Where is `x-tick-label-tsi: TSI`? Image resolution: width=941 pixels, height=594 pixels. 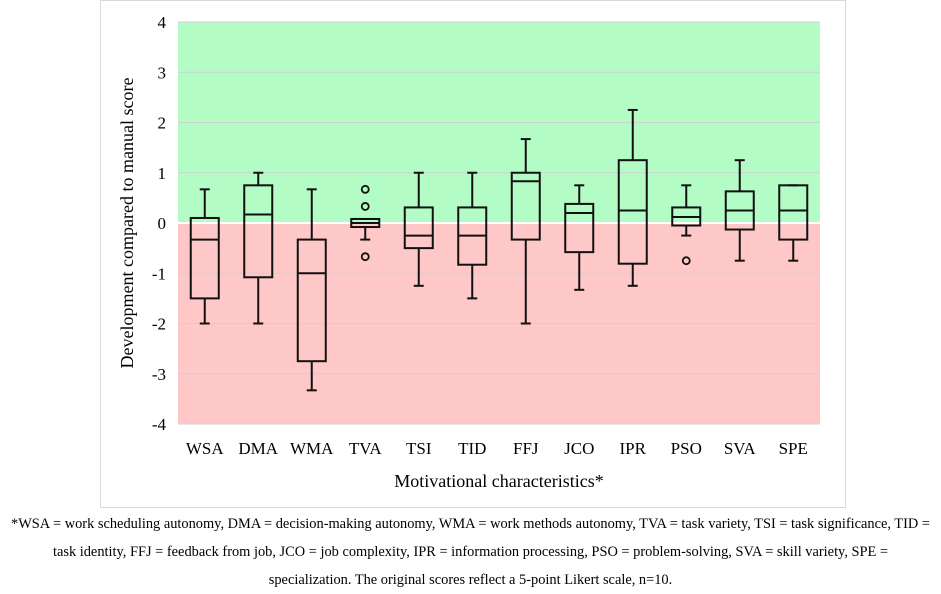
x-tick-label-tsi: TSI is located at coordinates (419, 448).